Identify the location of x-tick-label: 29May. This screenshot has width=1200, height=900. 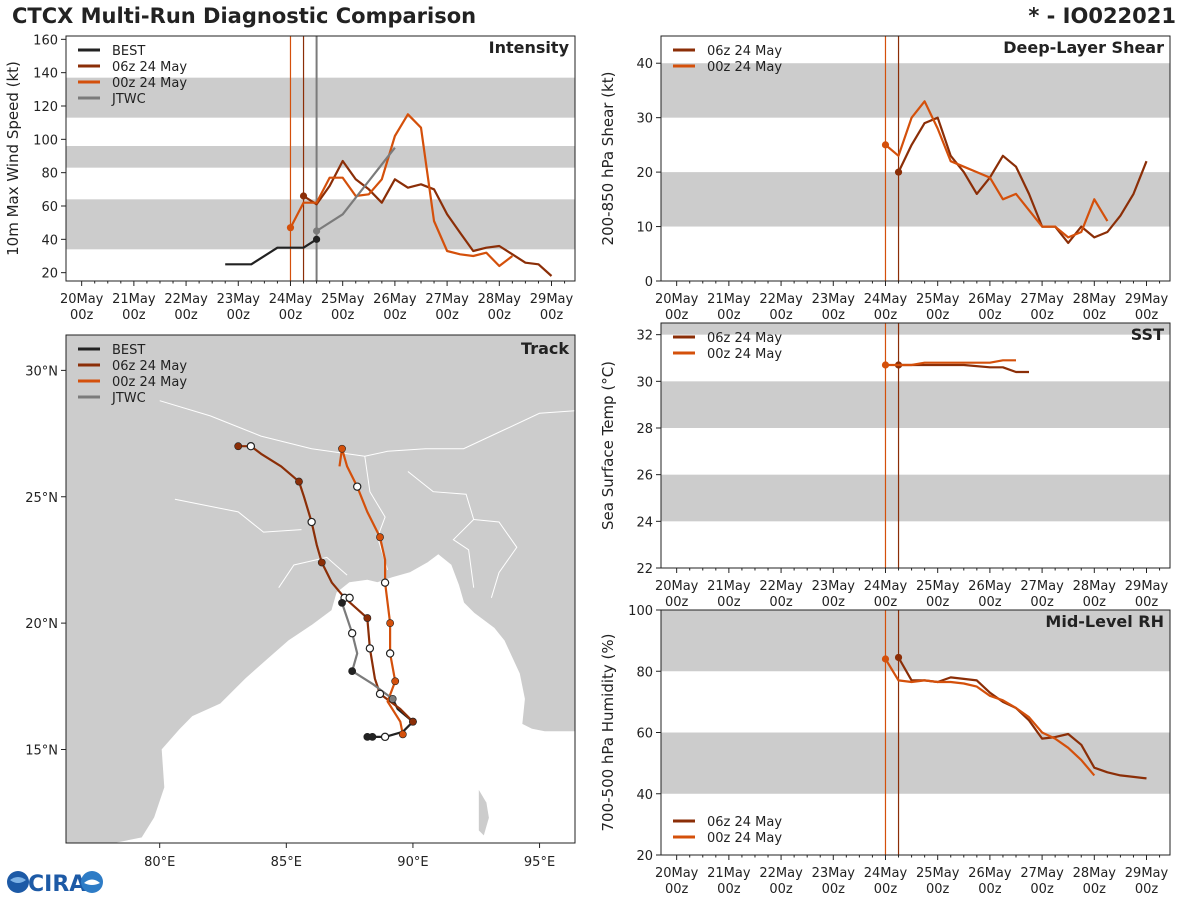
(1147, 586).